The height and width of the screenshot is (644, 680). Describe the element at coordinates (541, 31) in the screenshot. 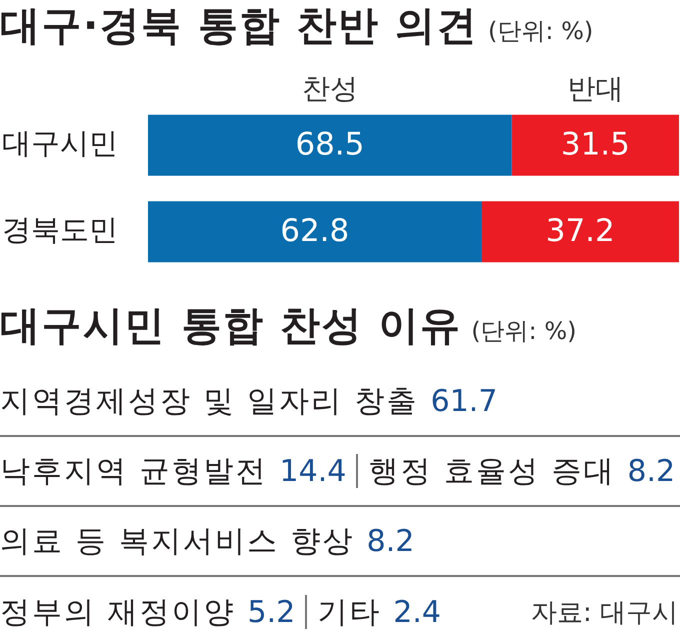

I see `chart-subtitle: (단위: %)` at that location.